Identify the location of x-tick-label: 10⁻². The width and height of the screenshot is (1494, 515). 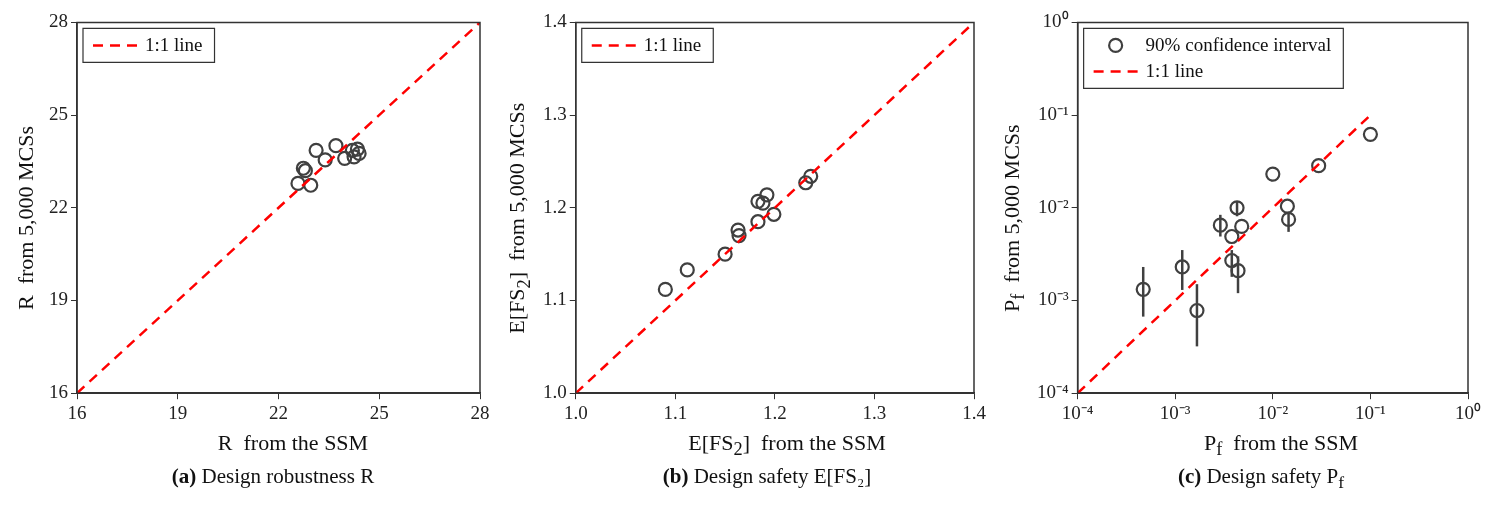
(1273, 412).